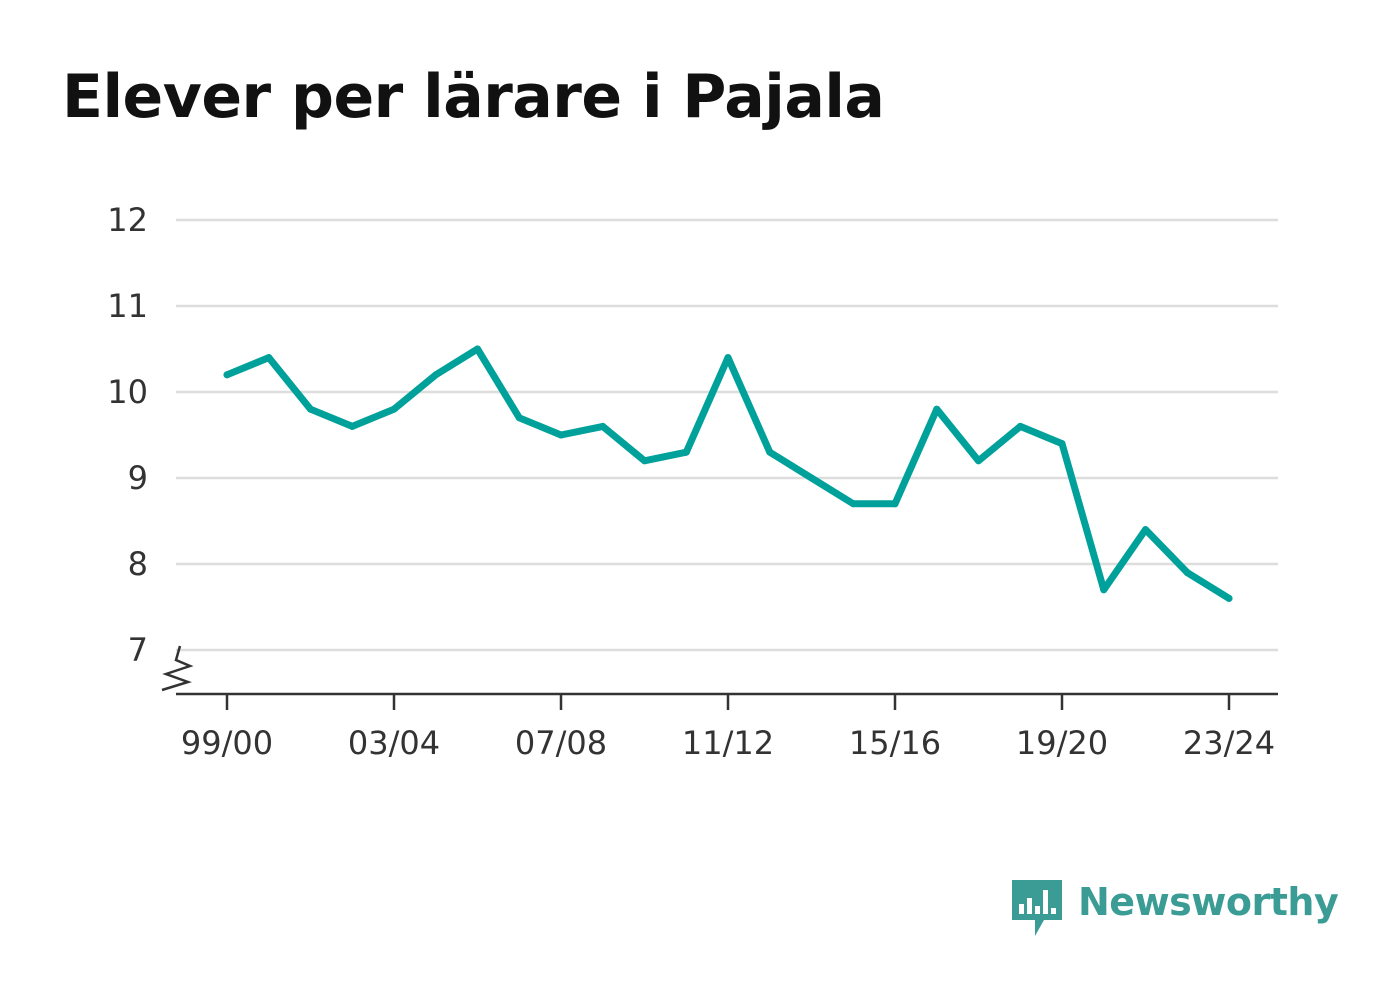 This screenshot has height=999, width=1382. Describe the element at coordinates (127, 306) in the screenshot. I see `y-tick-label: 11` at that location.